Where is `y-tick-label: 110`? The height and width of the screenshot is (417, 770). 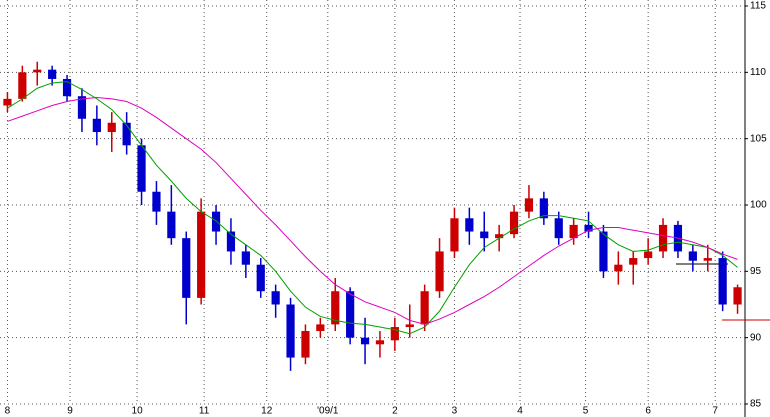 y-tick-label: 110 is located at coordinates (758, 72).